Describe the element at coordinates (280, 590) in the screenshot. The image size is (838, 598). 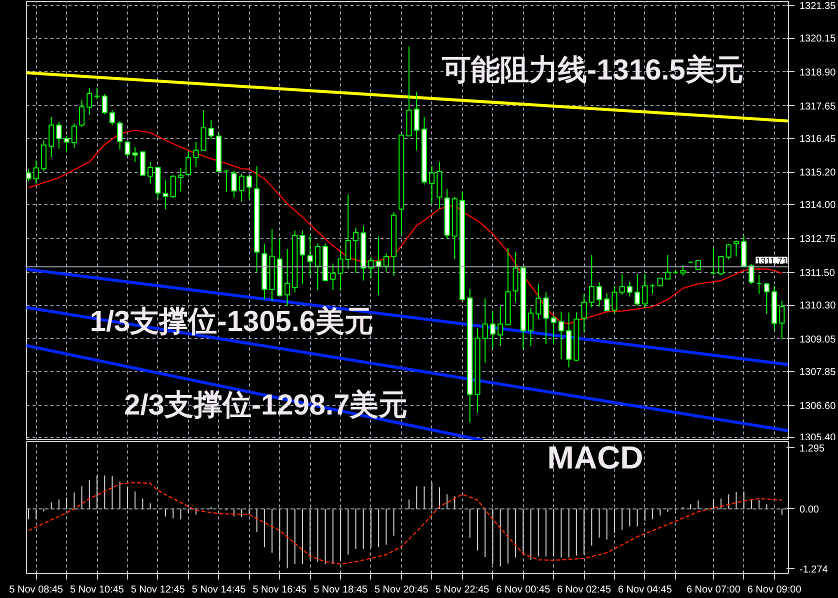
I see `x-tick-label: 5 Nov 16:45` at that location.